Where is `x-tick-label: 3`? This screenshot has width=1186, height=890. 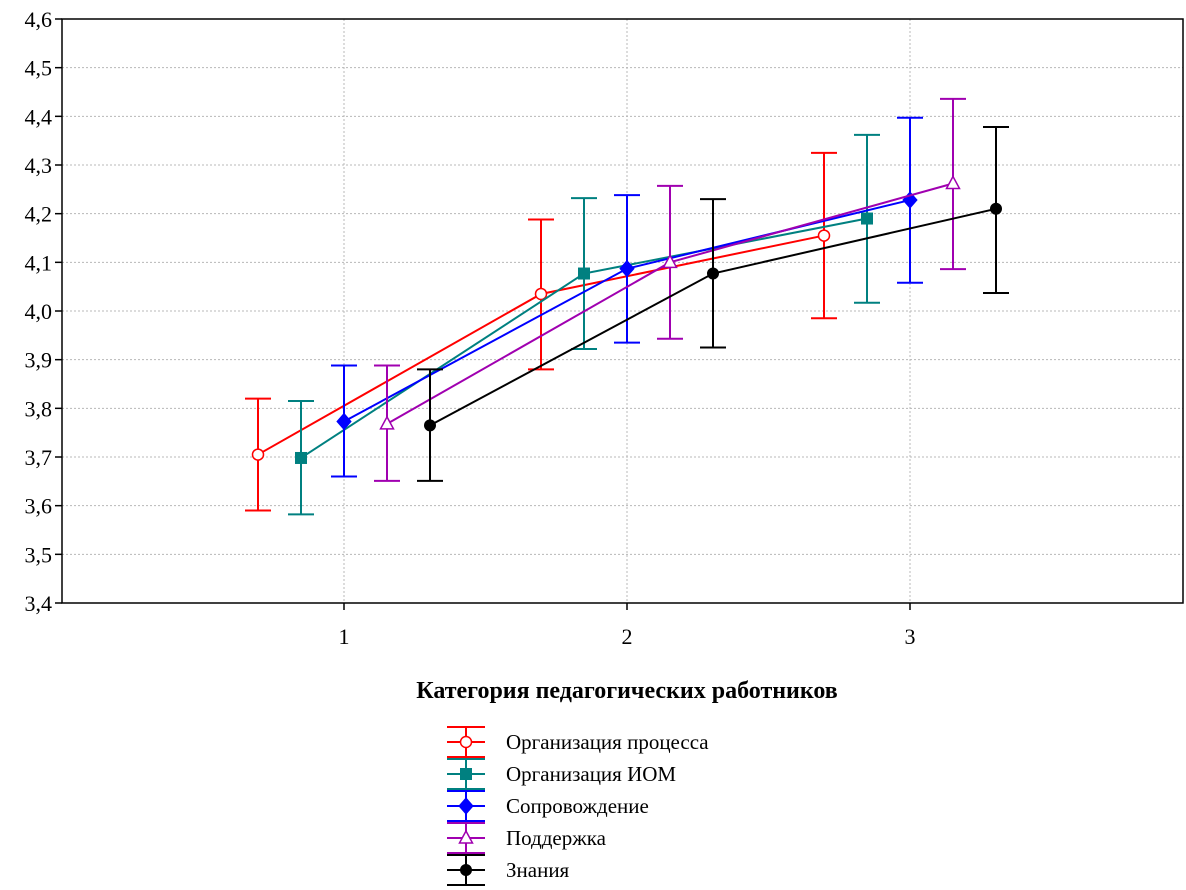 x-tick-label: 3 is located at coordinates (910, 636).